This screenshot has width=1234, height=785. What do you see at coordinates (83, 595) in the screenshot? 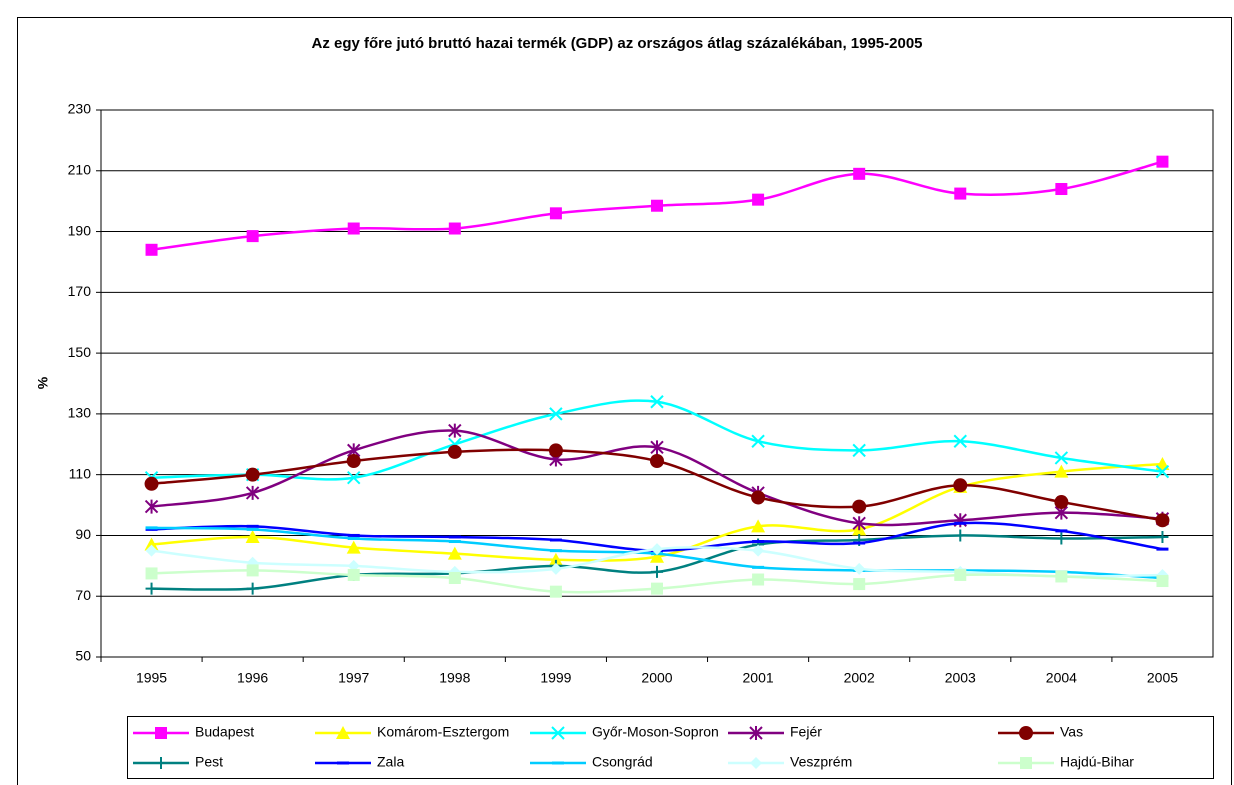
I see `y-tick-label: 70` at bounding box center [83, 595].